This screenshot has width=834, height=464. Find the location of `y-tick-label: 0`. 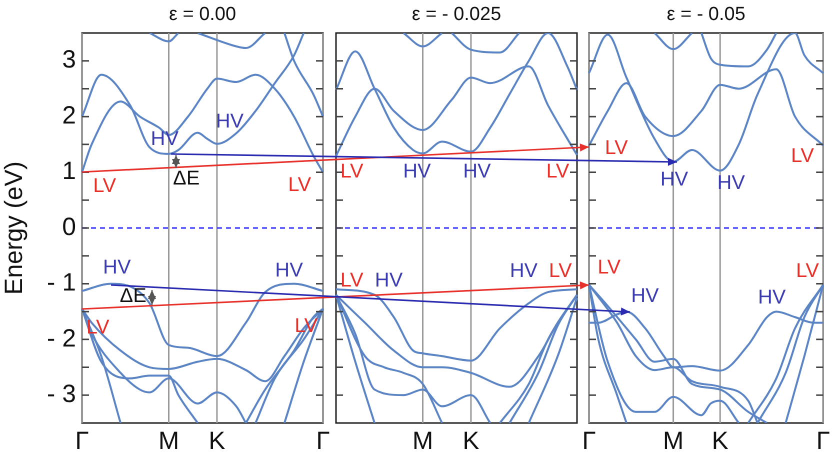

y-tick-label: 0 is located at coordinates (69, 226).